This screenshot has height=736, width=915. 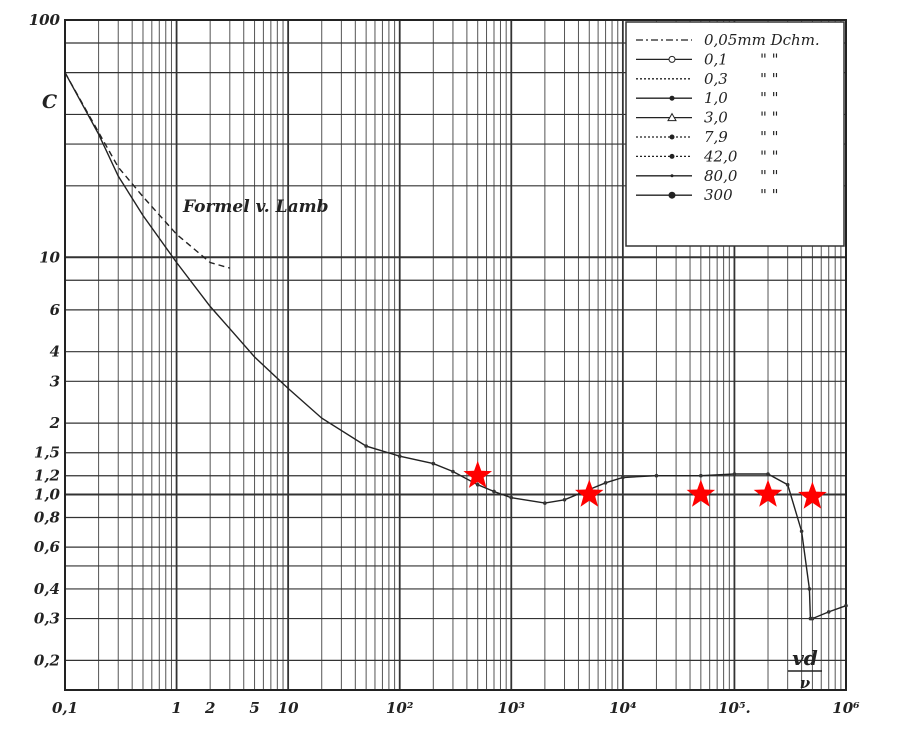 What do you see at coordinates (47, 518) in the screenshot?
I see `y-tick-label: 0,8` at bounding box center [47, 518].